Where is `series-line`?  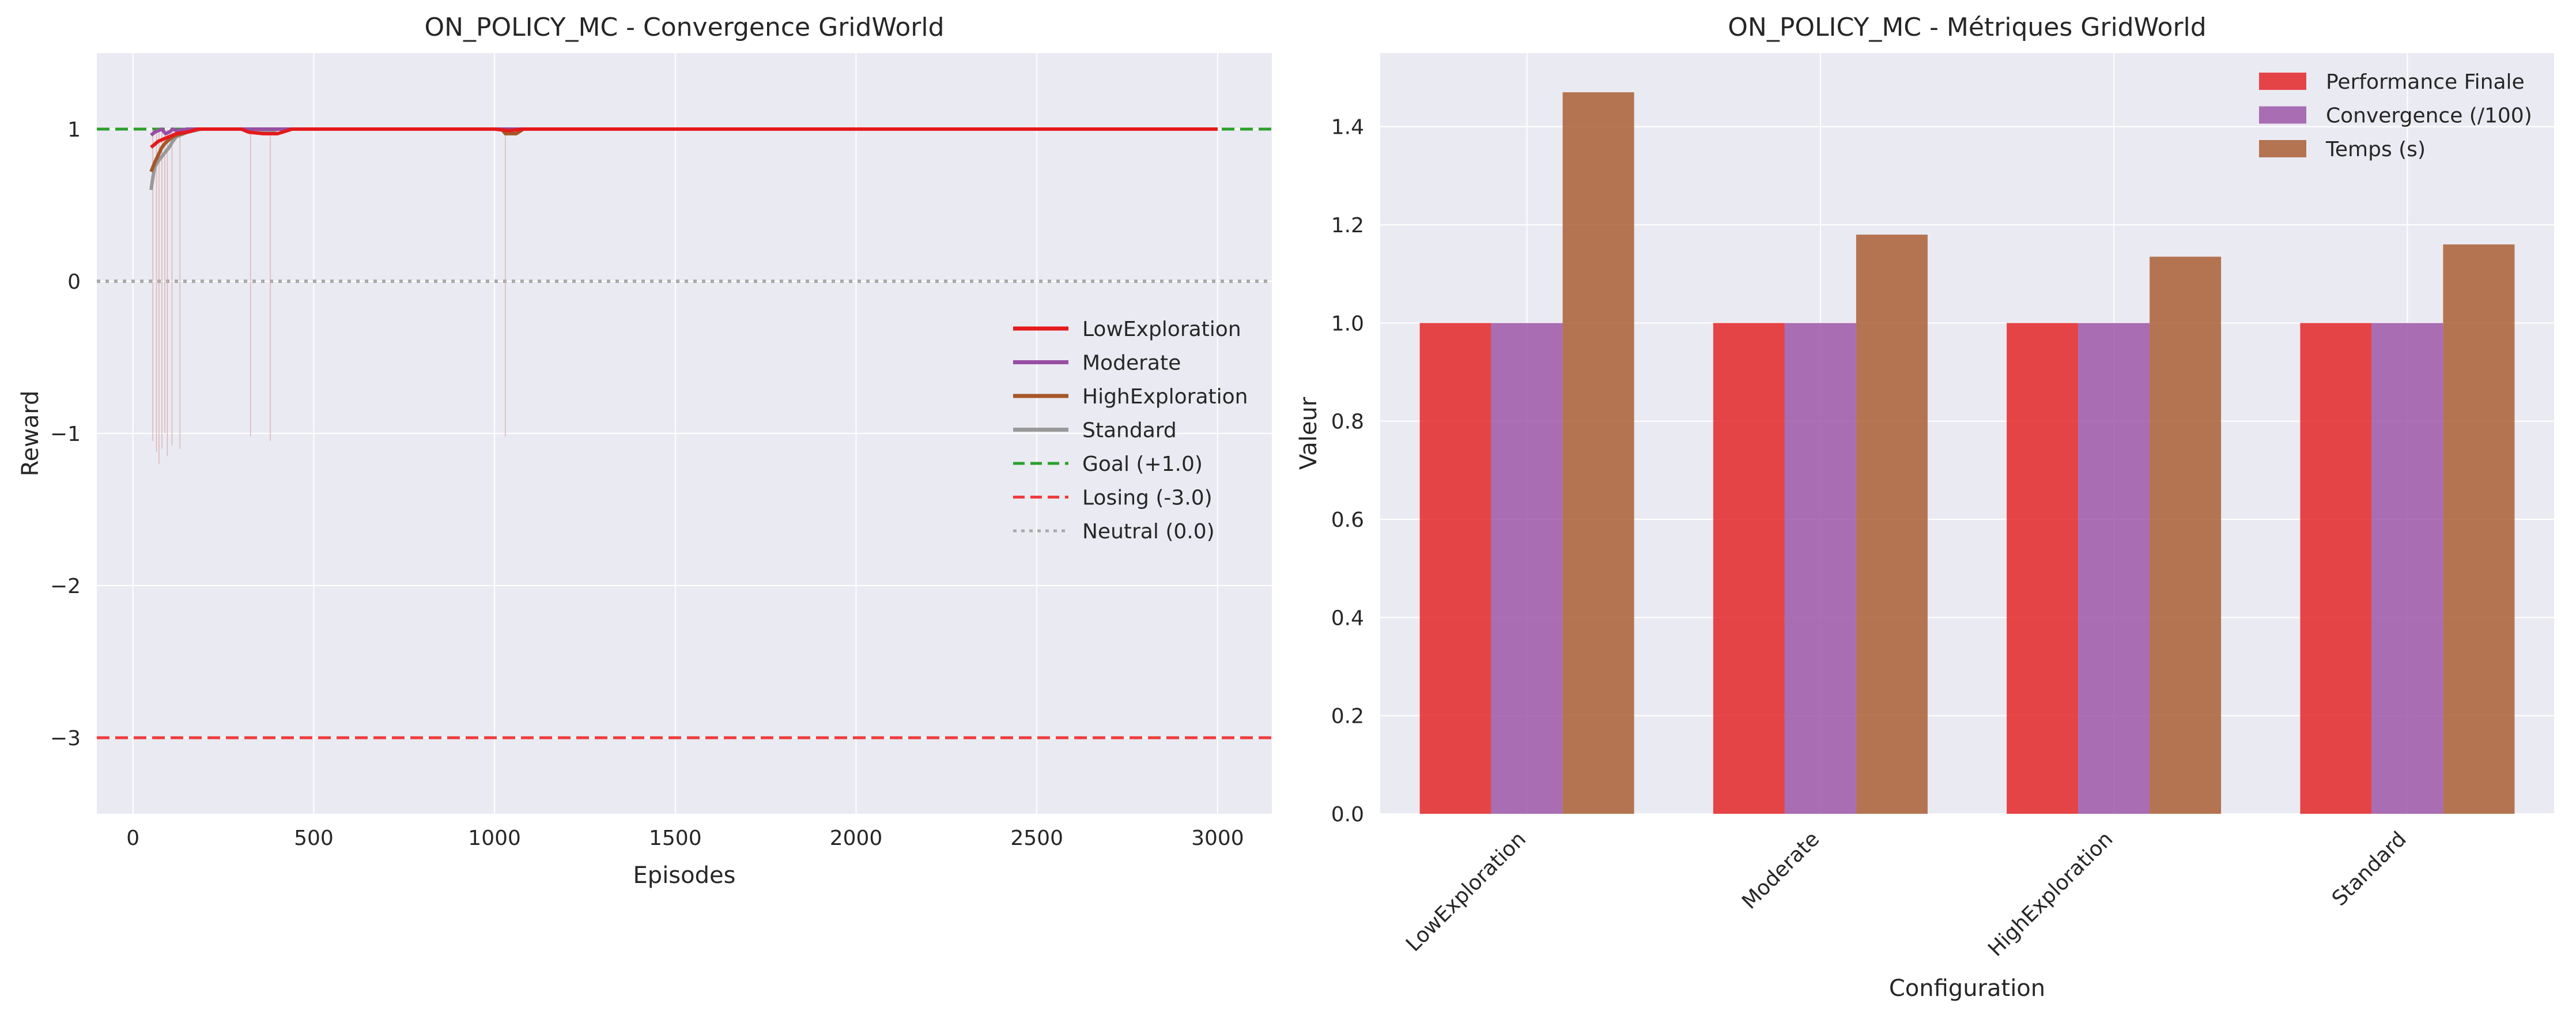
series-line is located at coordinates (684, 138).